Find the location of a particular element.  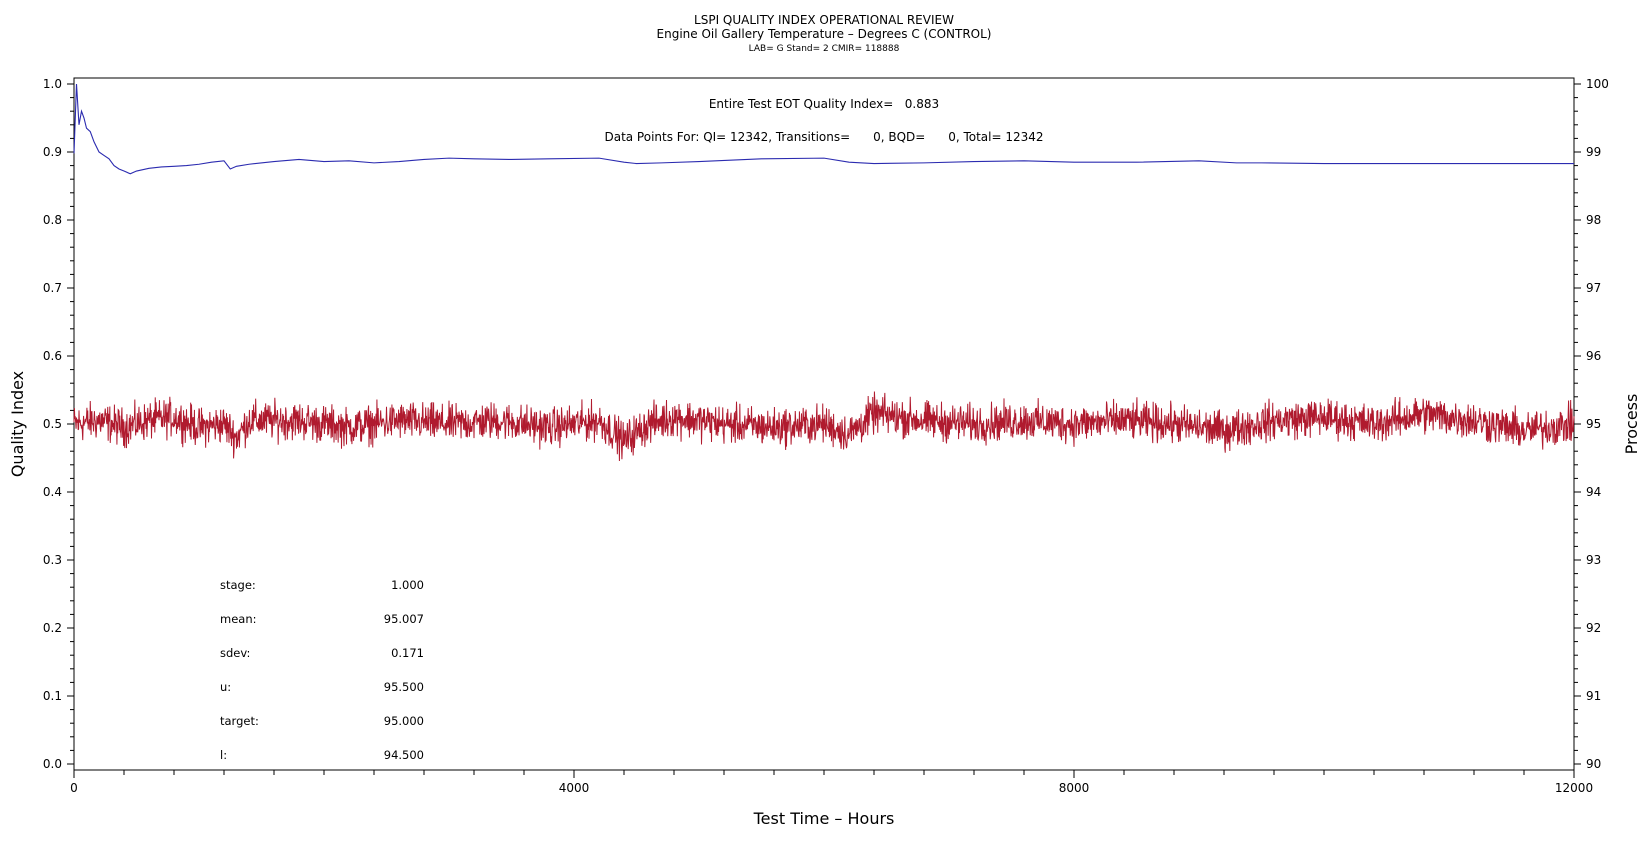

y-right-tick-label: 92 is located at coordinates (1593, 628).